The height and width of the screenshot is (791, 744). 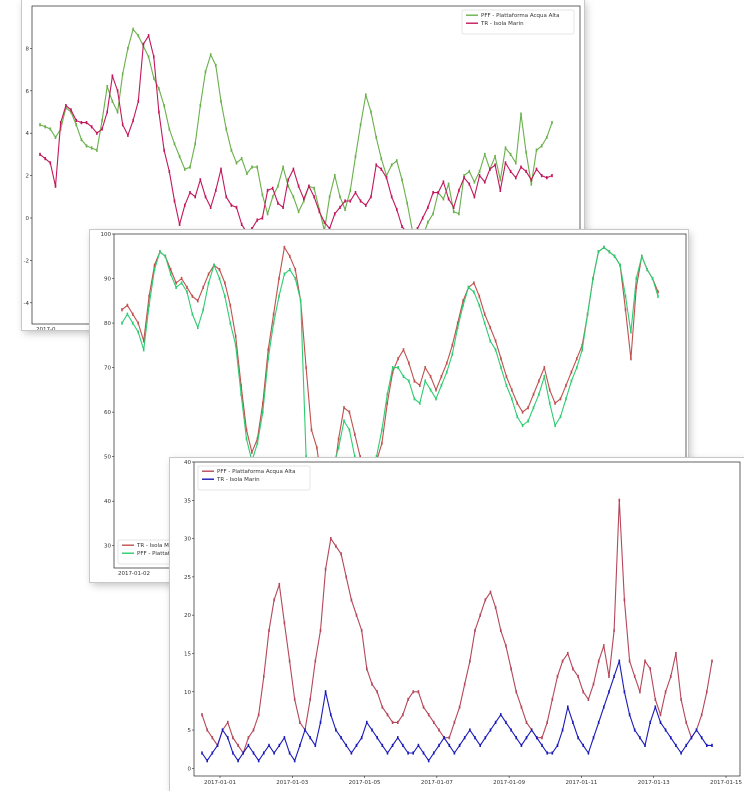 I want to click on y-tick-label: 20, so click(x=187, y=616).